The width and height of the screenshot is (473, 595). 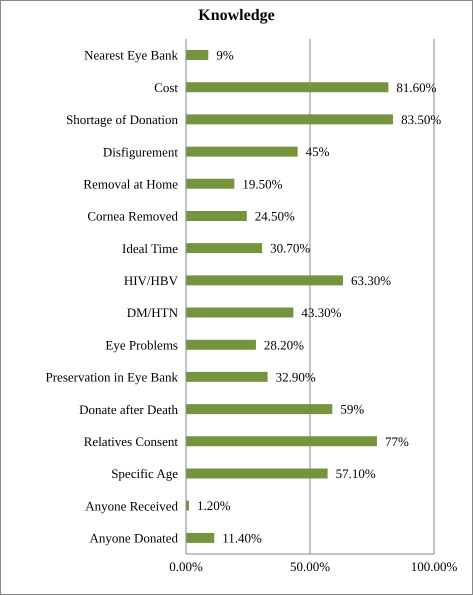 What do you see at coordinates (166, 87) in the screenshot?
I see `y-tick-label: Cost` at bounding box center [166, 87].